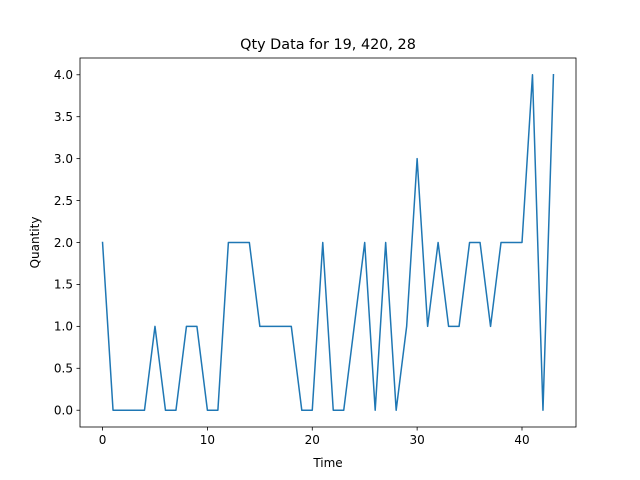  I want to click on x-axis-label: Time, so click(327, 463).